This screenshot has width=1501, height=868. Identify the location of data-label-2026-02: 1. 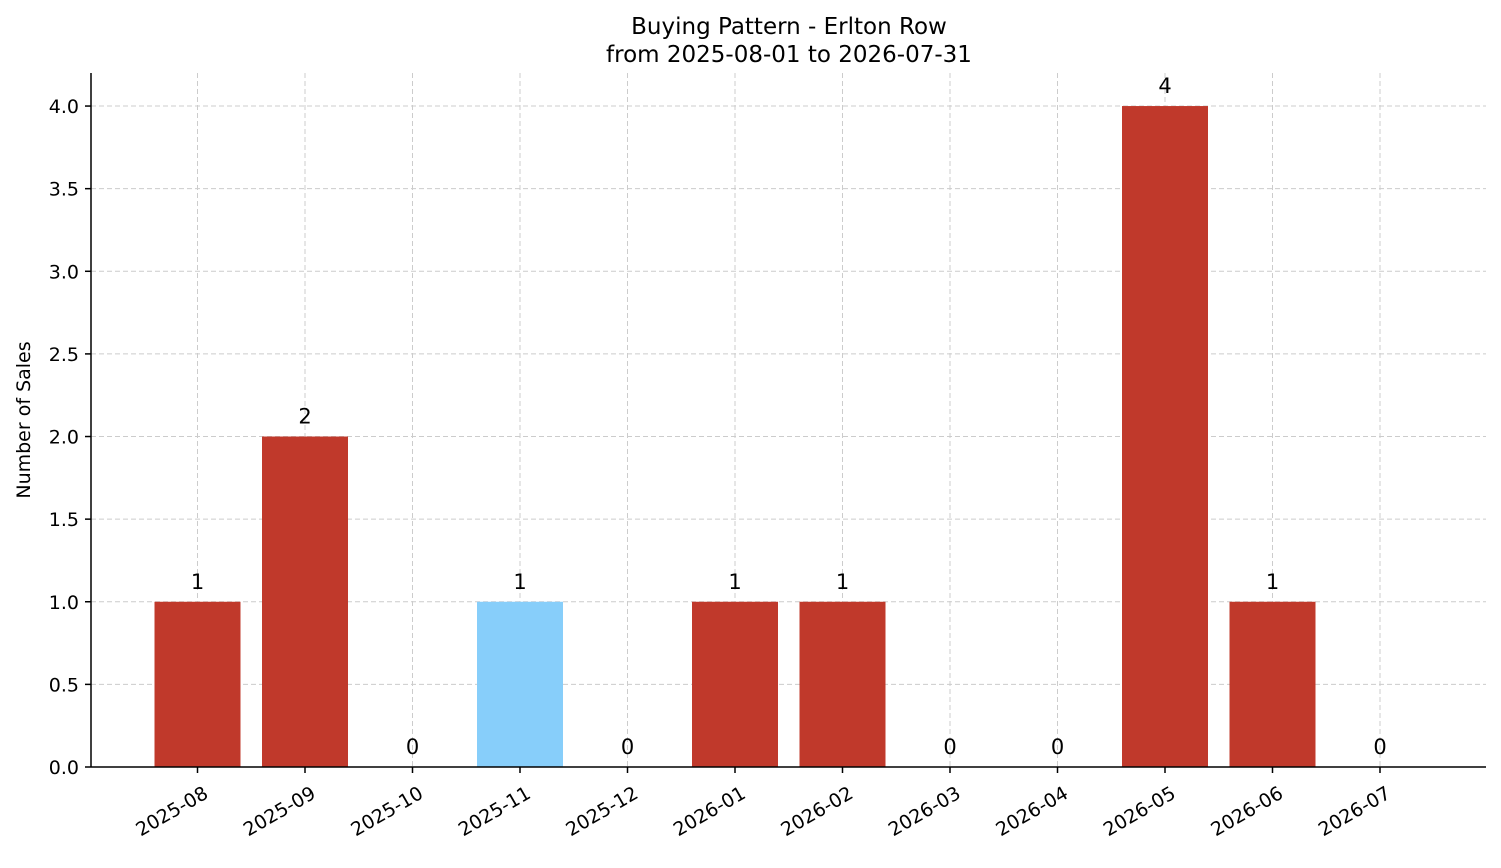
(842, 582).